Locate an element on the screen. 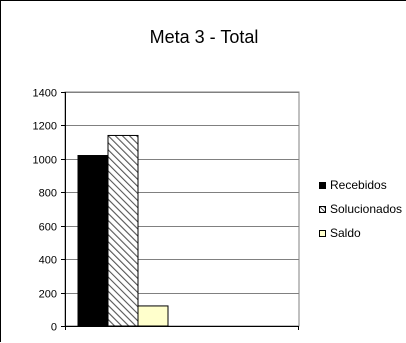 The height and width of the screenshot is (343, 406). bar-saldo is located at coordinates (153, 316).